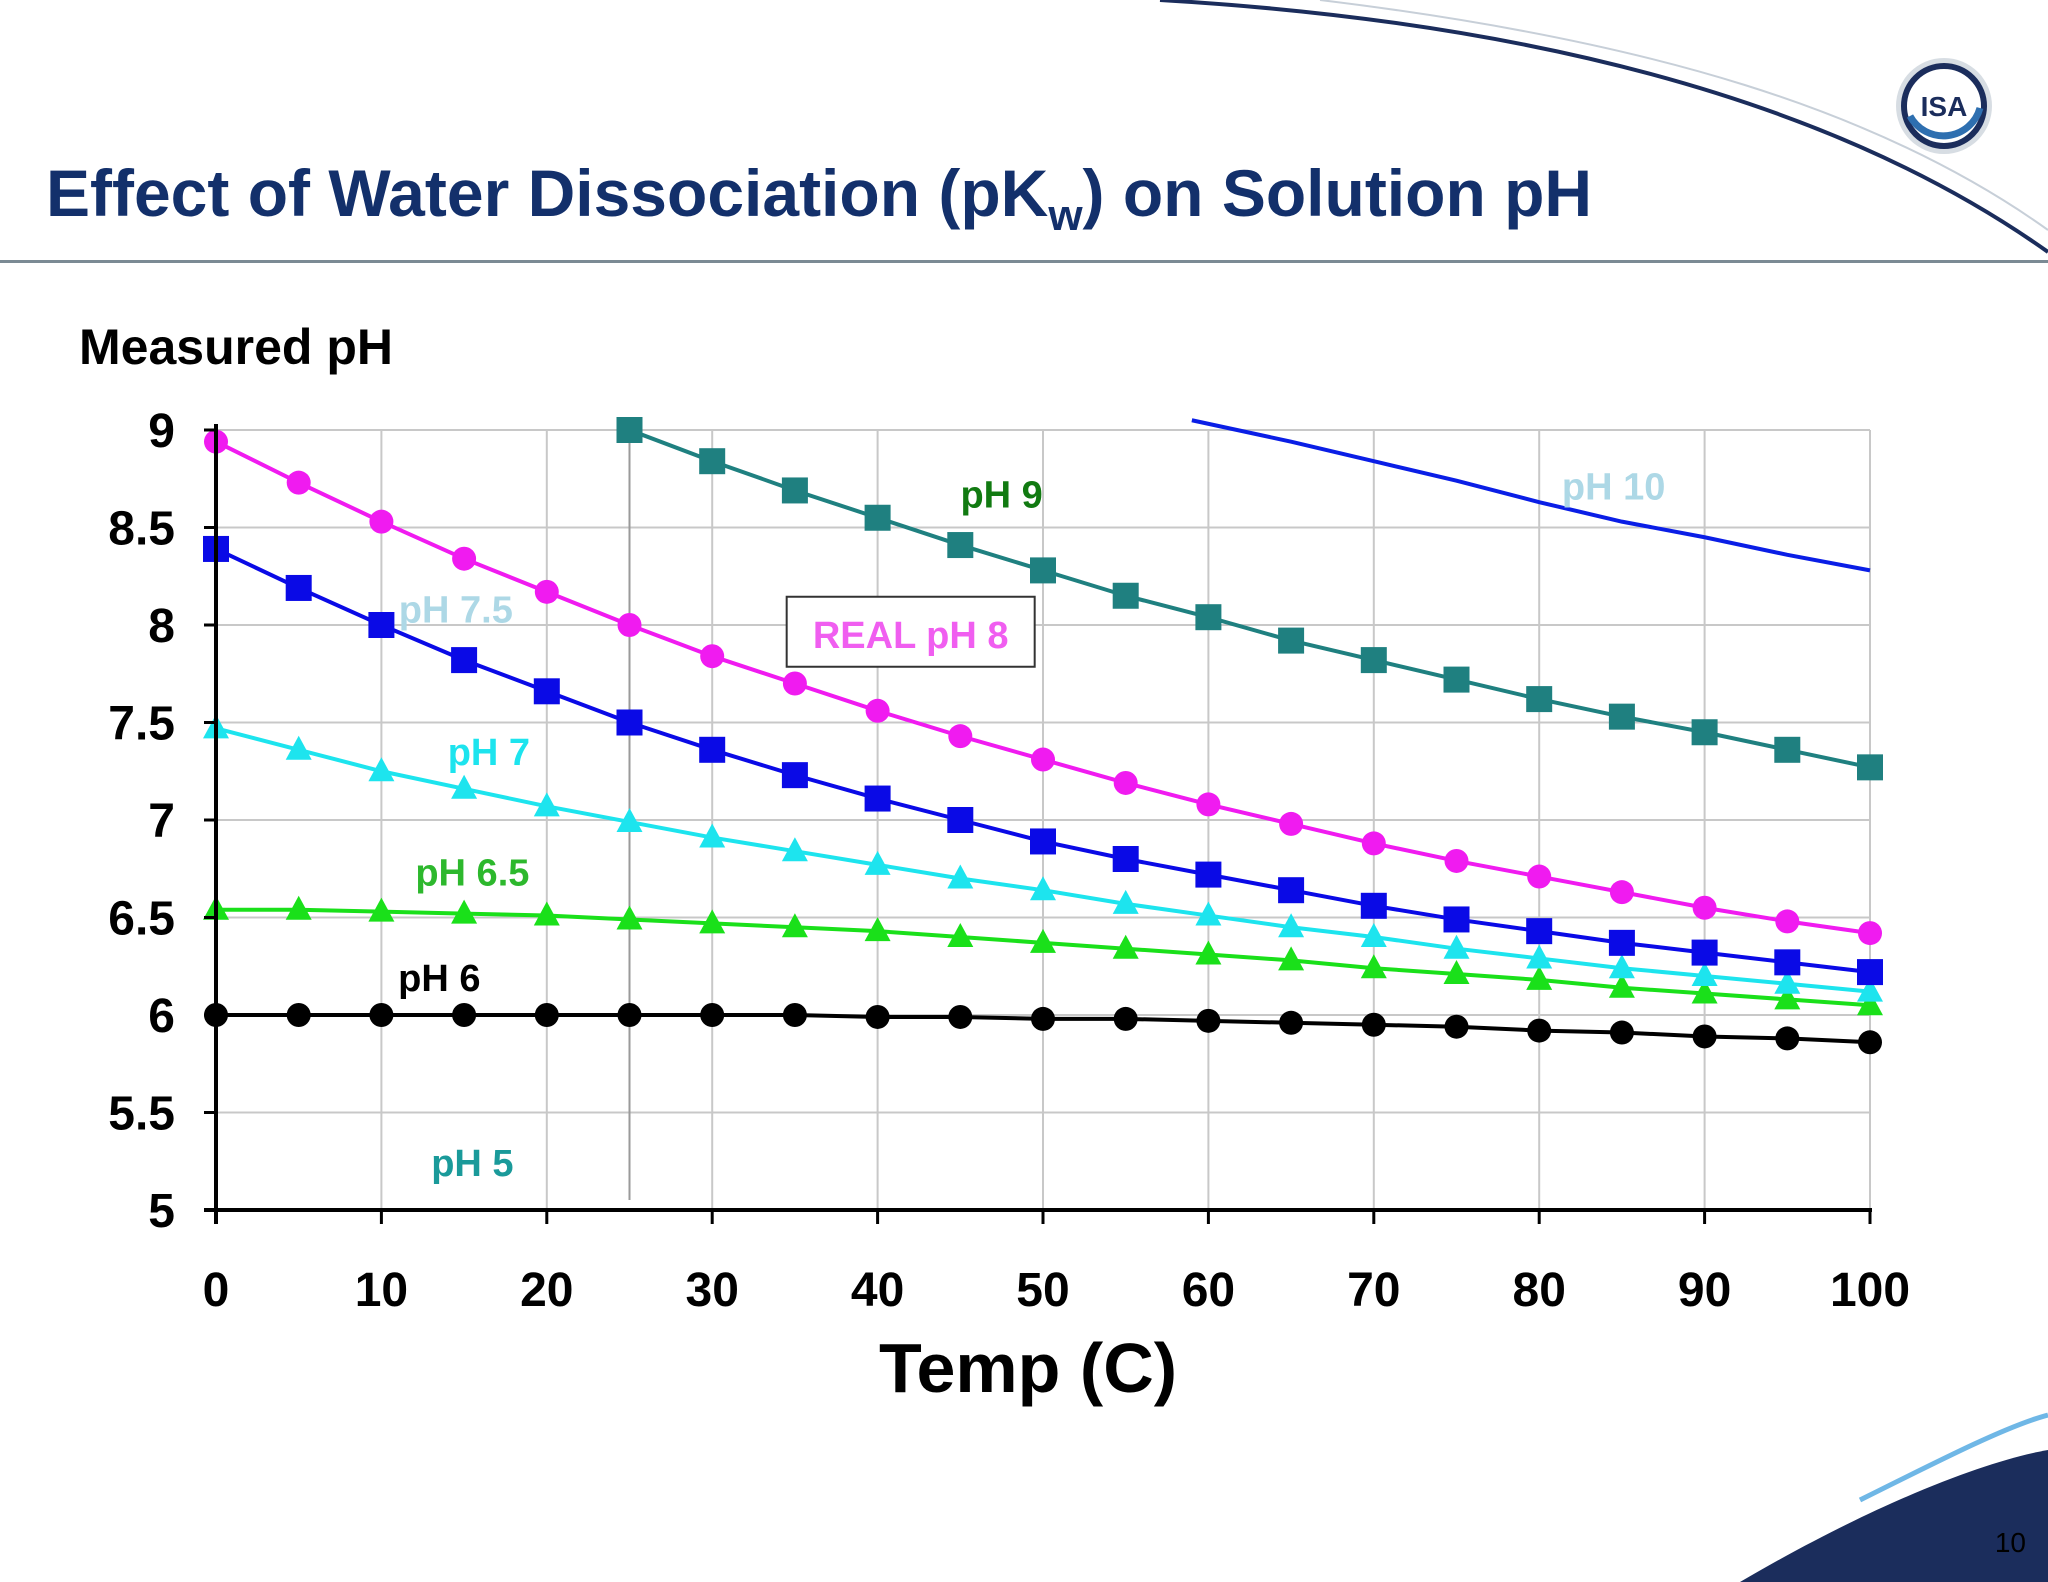 The height and width of the screenshot is (1582, 2048). What do you see at coordinates (141, 919) in the screenshot?
I see `y-tick-label: 6.5` at bounding box center [141, 919].